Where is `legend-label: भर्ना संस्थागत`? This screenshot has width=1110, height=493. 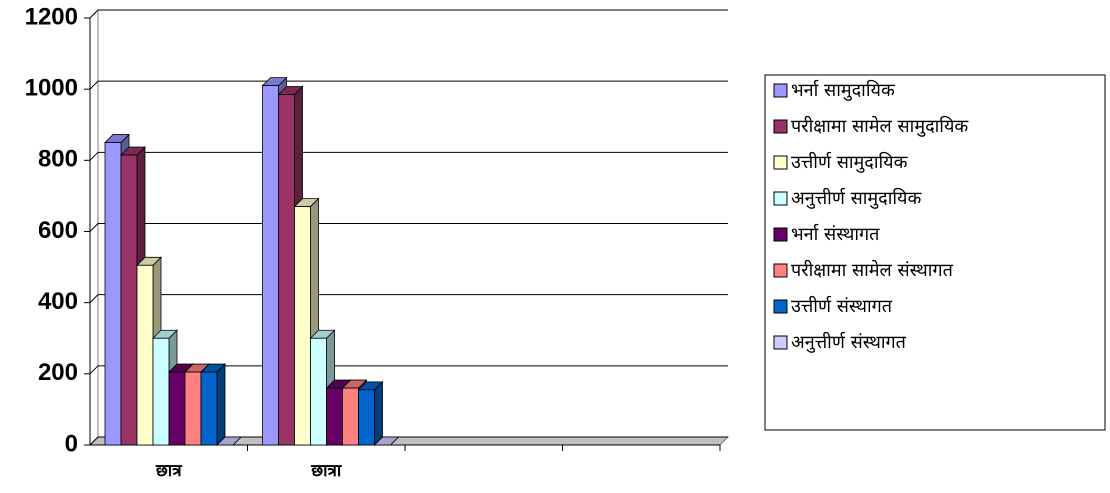 legend-label: भर्ना संस्थागत is located at coordinates (835, 234).